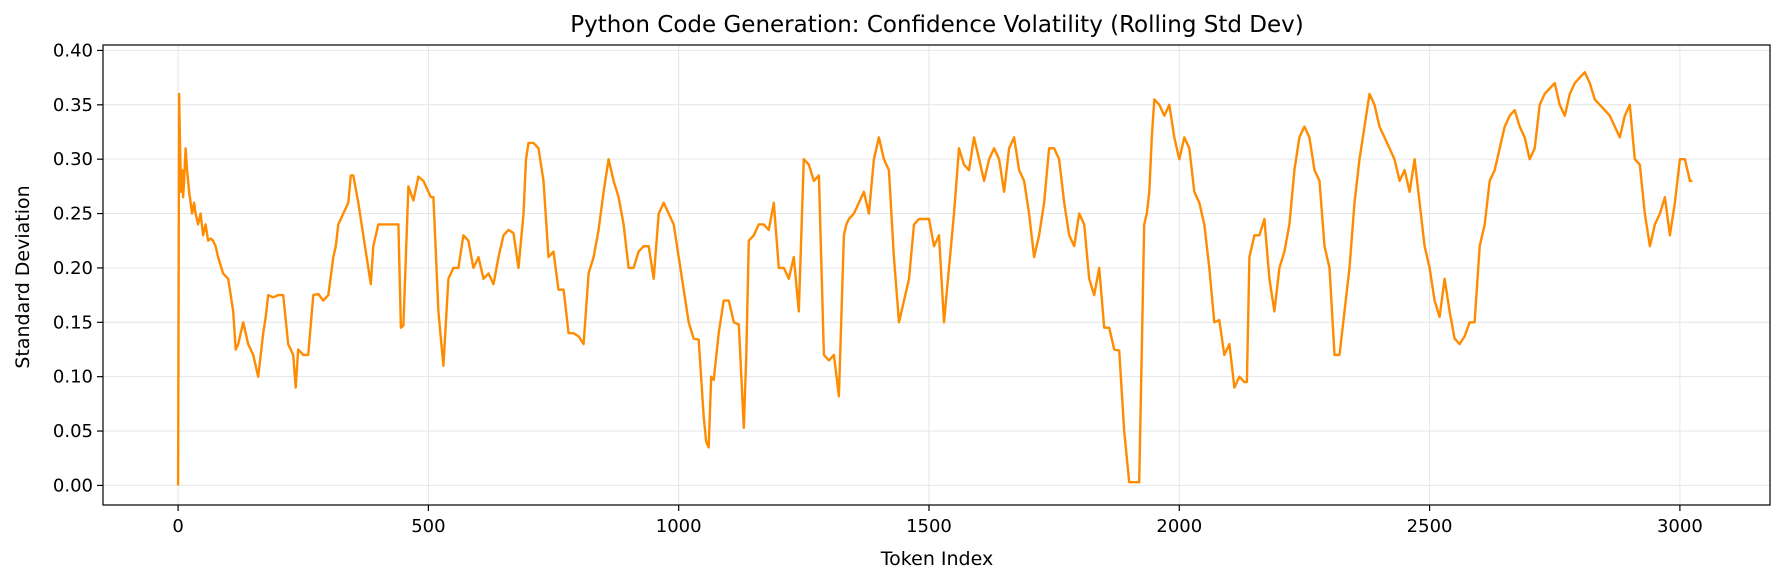 The height and width of the screenshot is (584, 1785). I want to click on x-tick-label: 2500, so click(1430, 526).